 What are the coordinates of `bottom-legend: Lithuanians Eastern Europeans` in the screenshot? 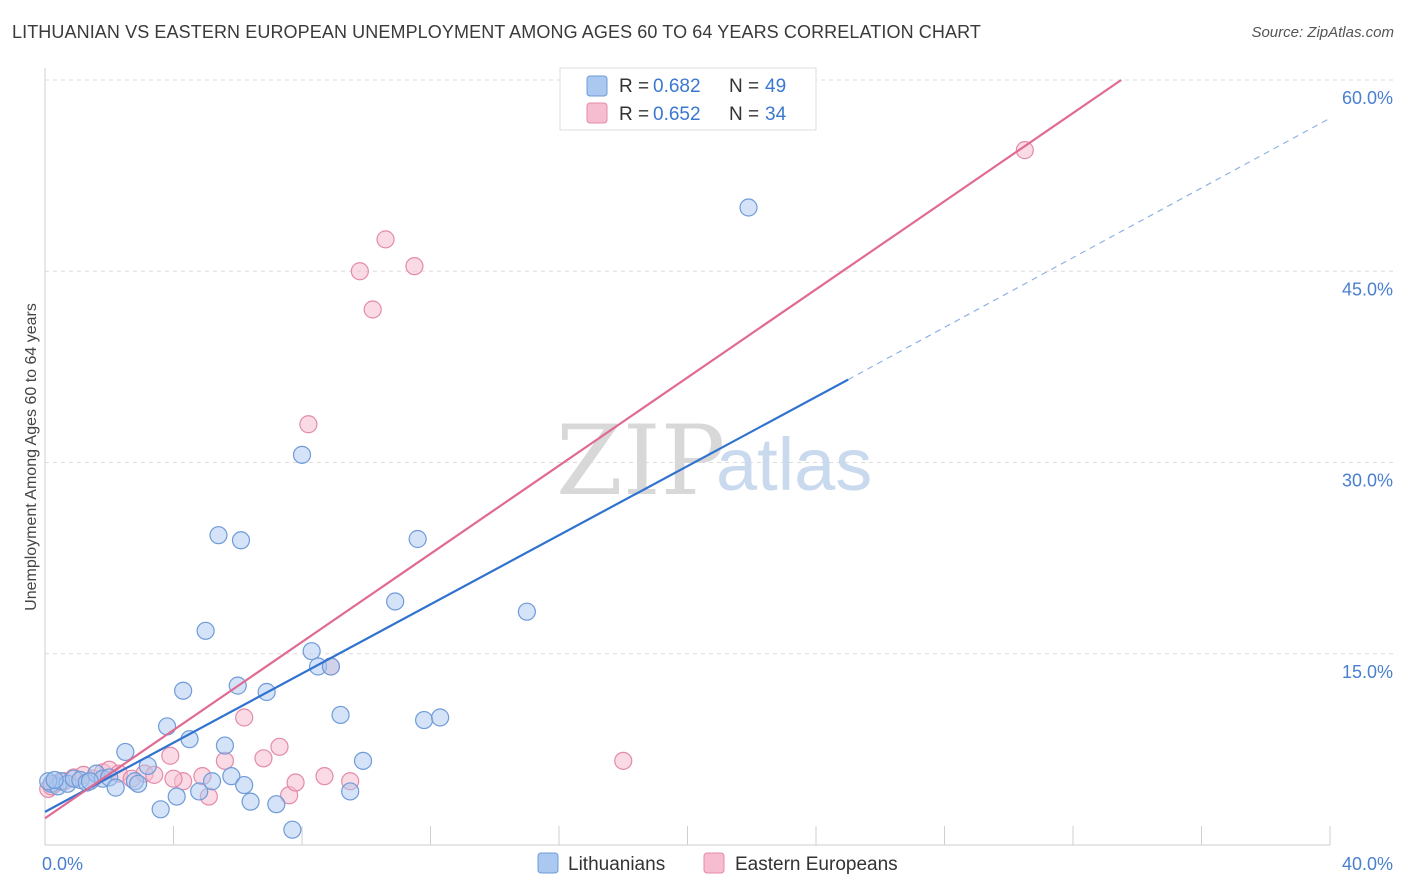 It's located at (717, 863).